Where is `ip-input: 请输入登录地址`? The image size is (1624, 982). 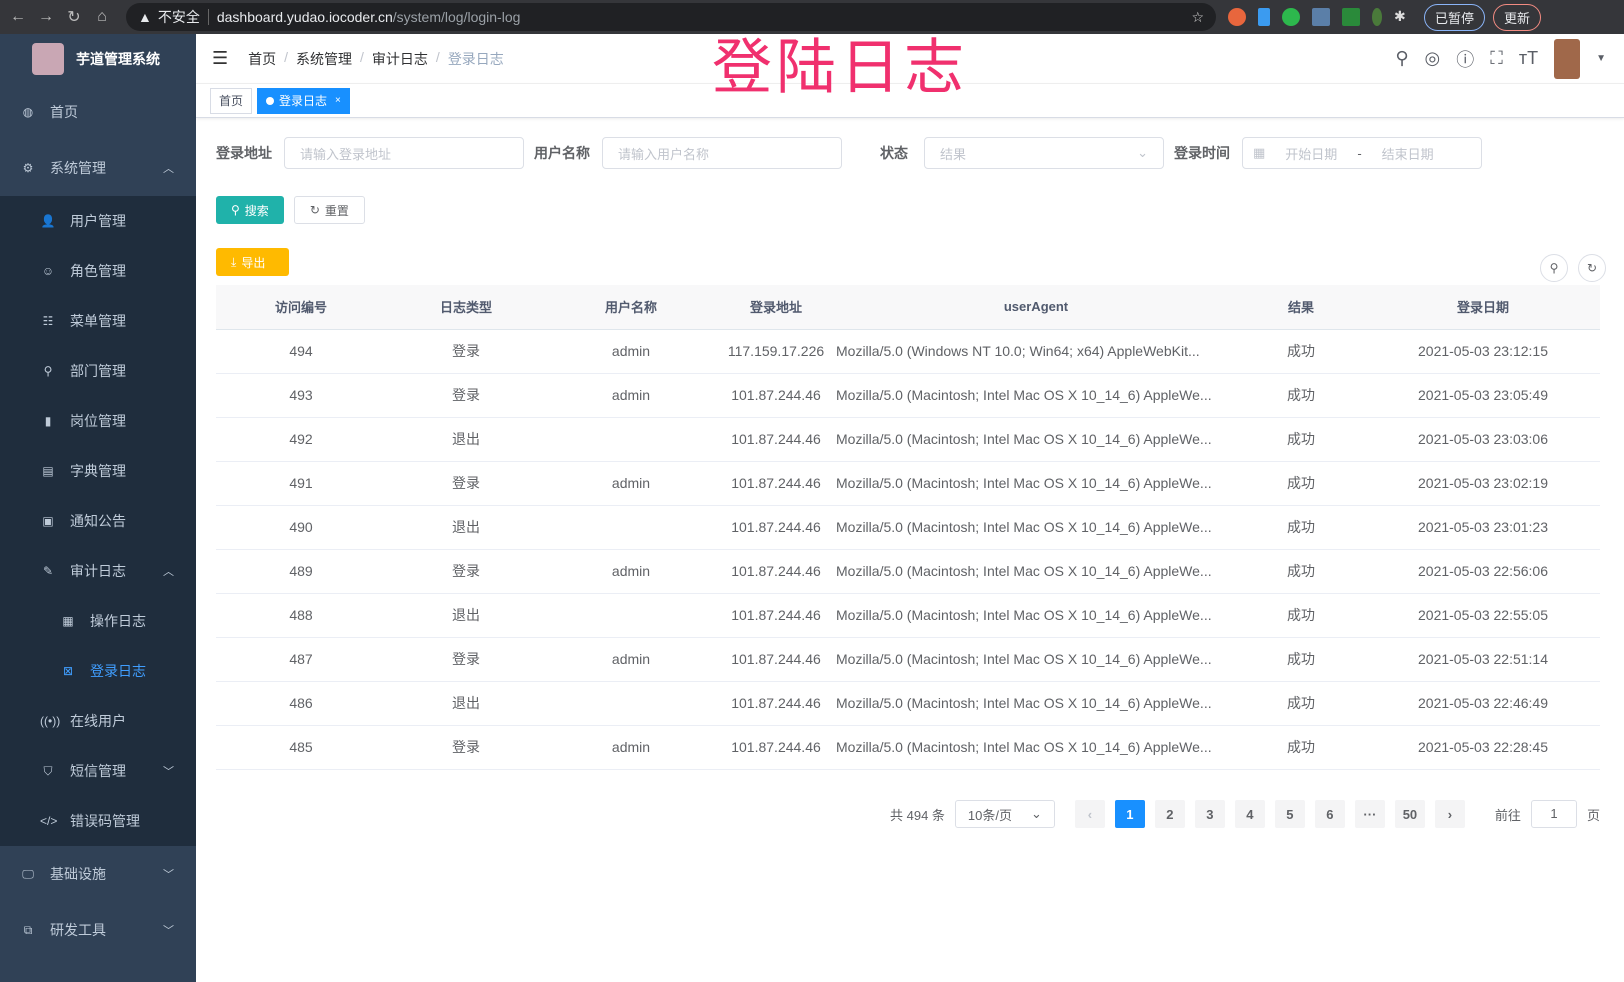
ip-input: 请输入登录地址 is located at coordinates (404, 153).